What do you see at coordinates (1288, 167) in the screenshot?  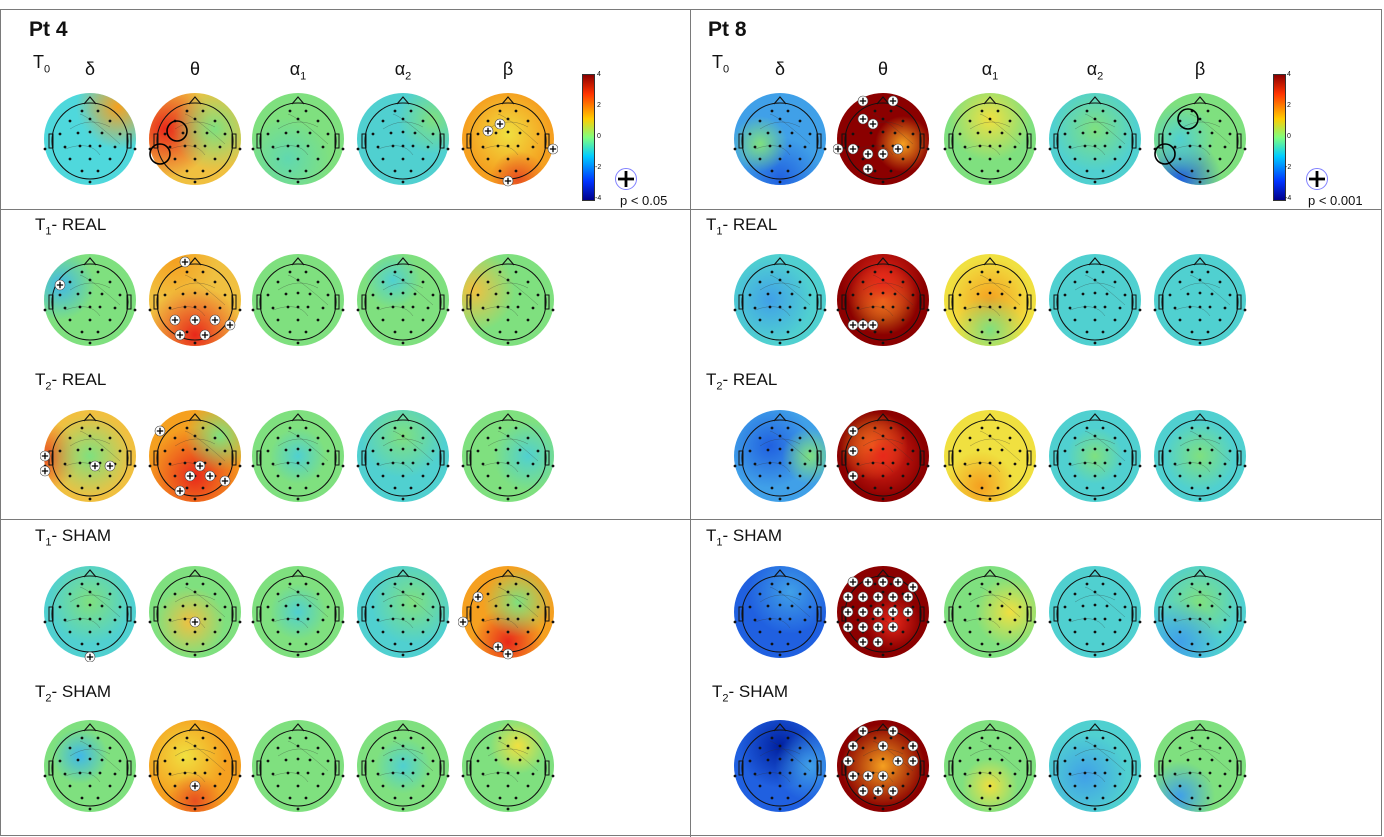 I see `colorbar-tick: -2` at bounding box center [1288, 167].